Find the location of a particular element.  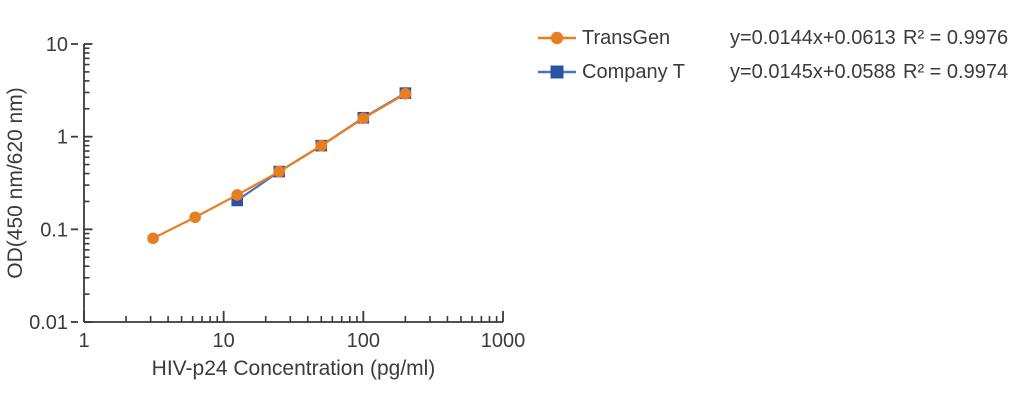

company-t-series-marker-icon is located at coordinates (557, 72).